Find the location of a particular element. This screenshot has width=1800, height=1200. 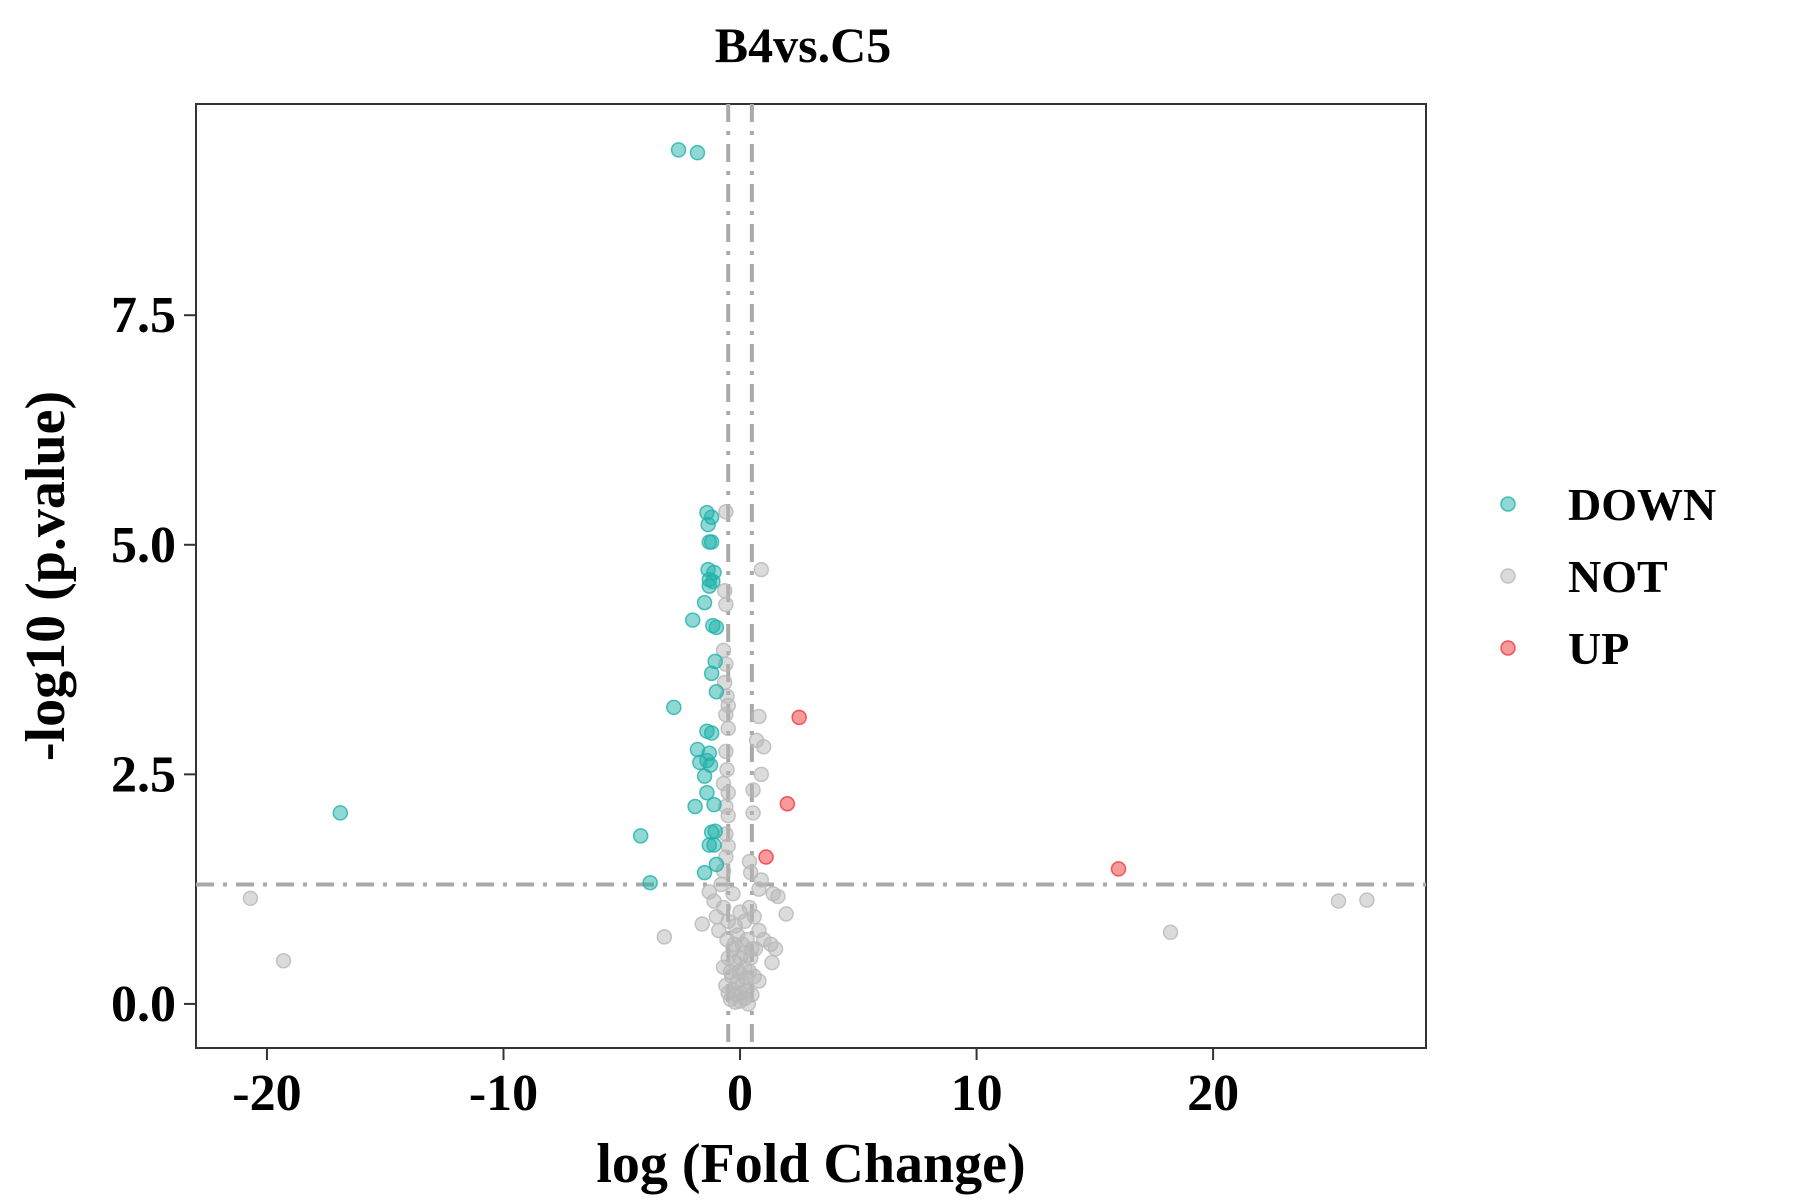

x-tick-label: 20 is located at coordinates (1213, 1093).